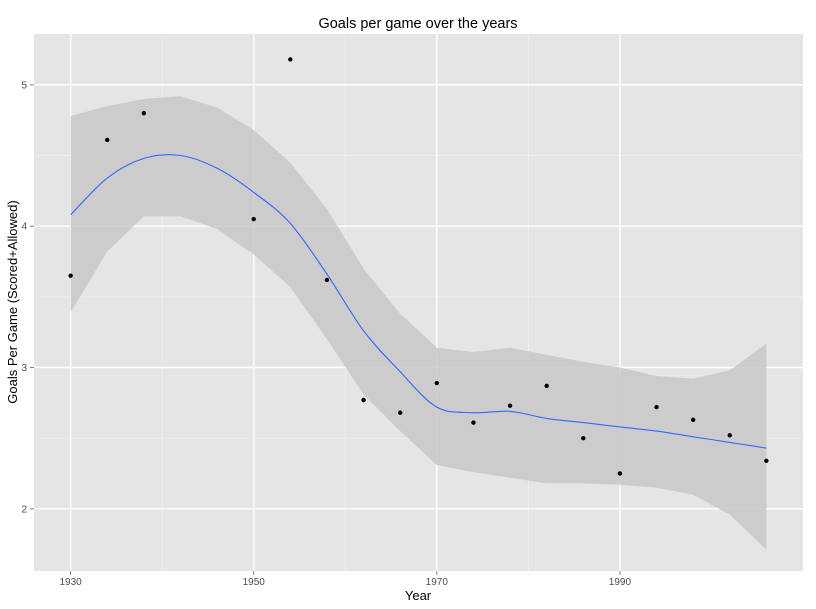 The image size is (816, 609). I want to click on y-tick-label: 3, so click(24, 368).